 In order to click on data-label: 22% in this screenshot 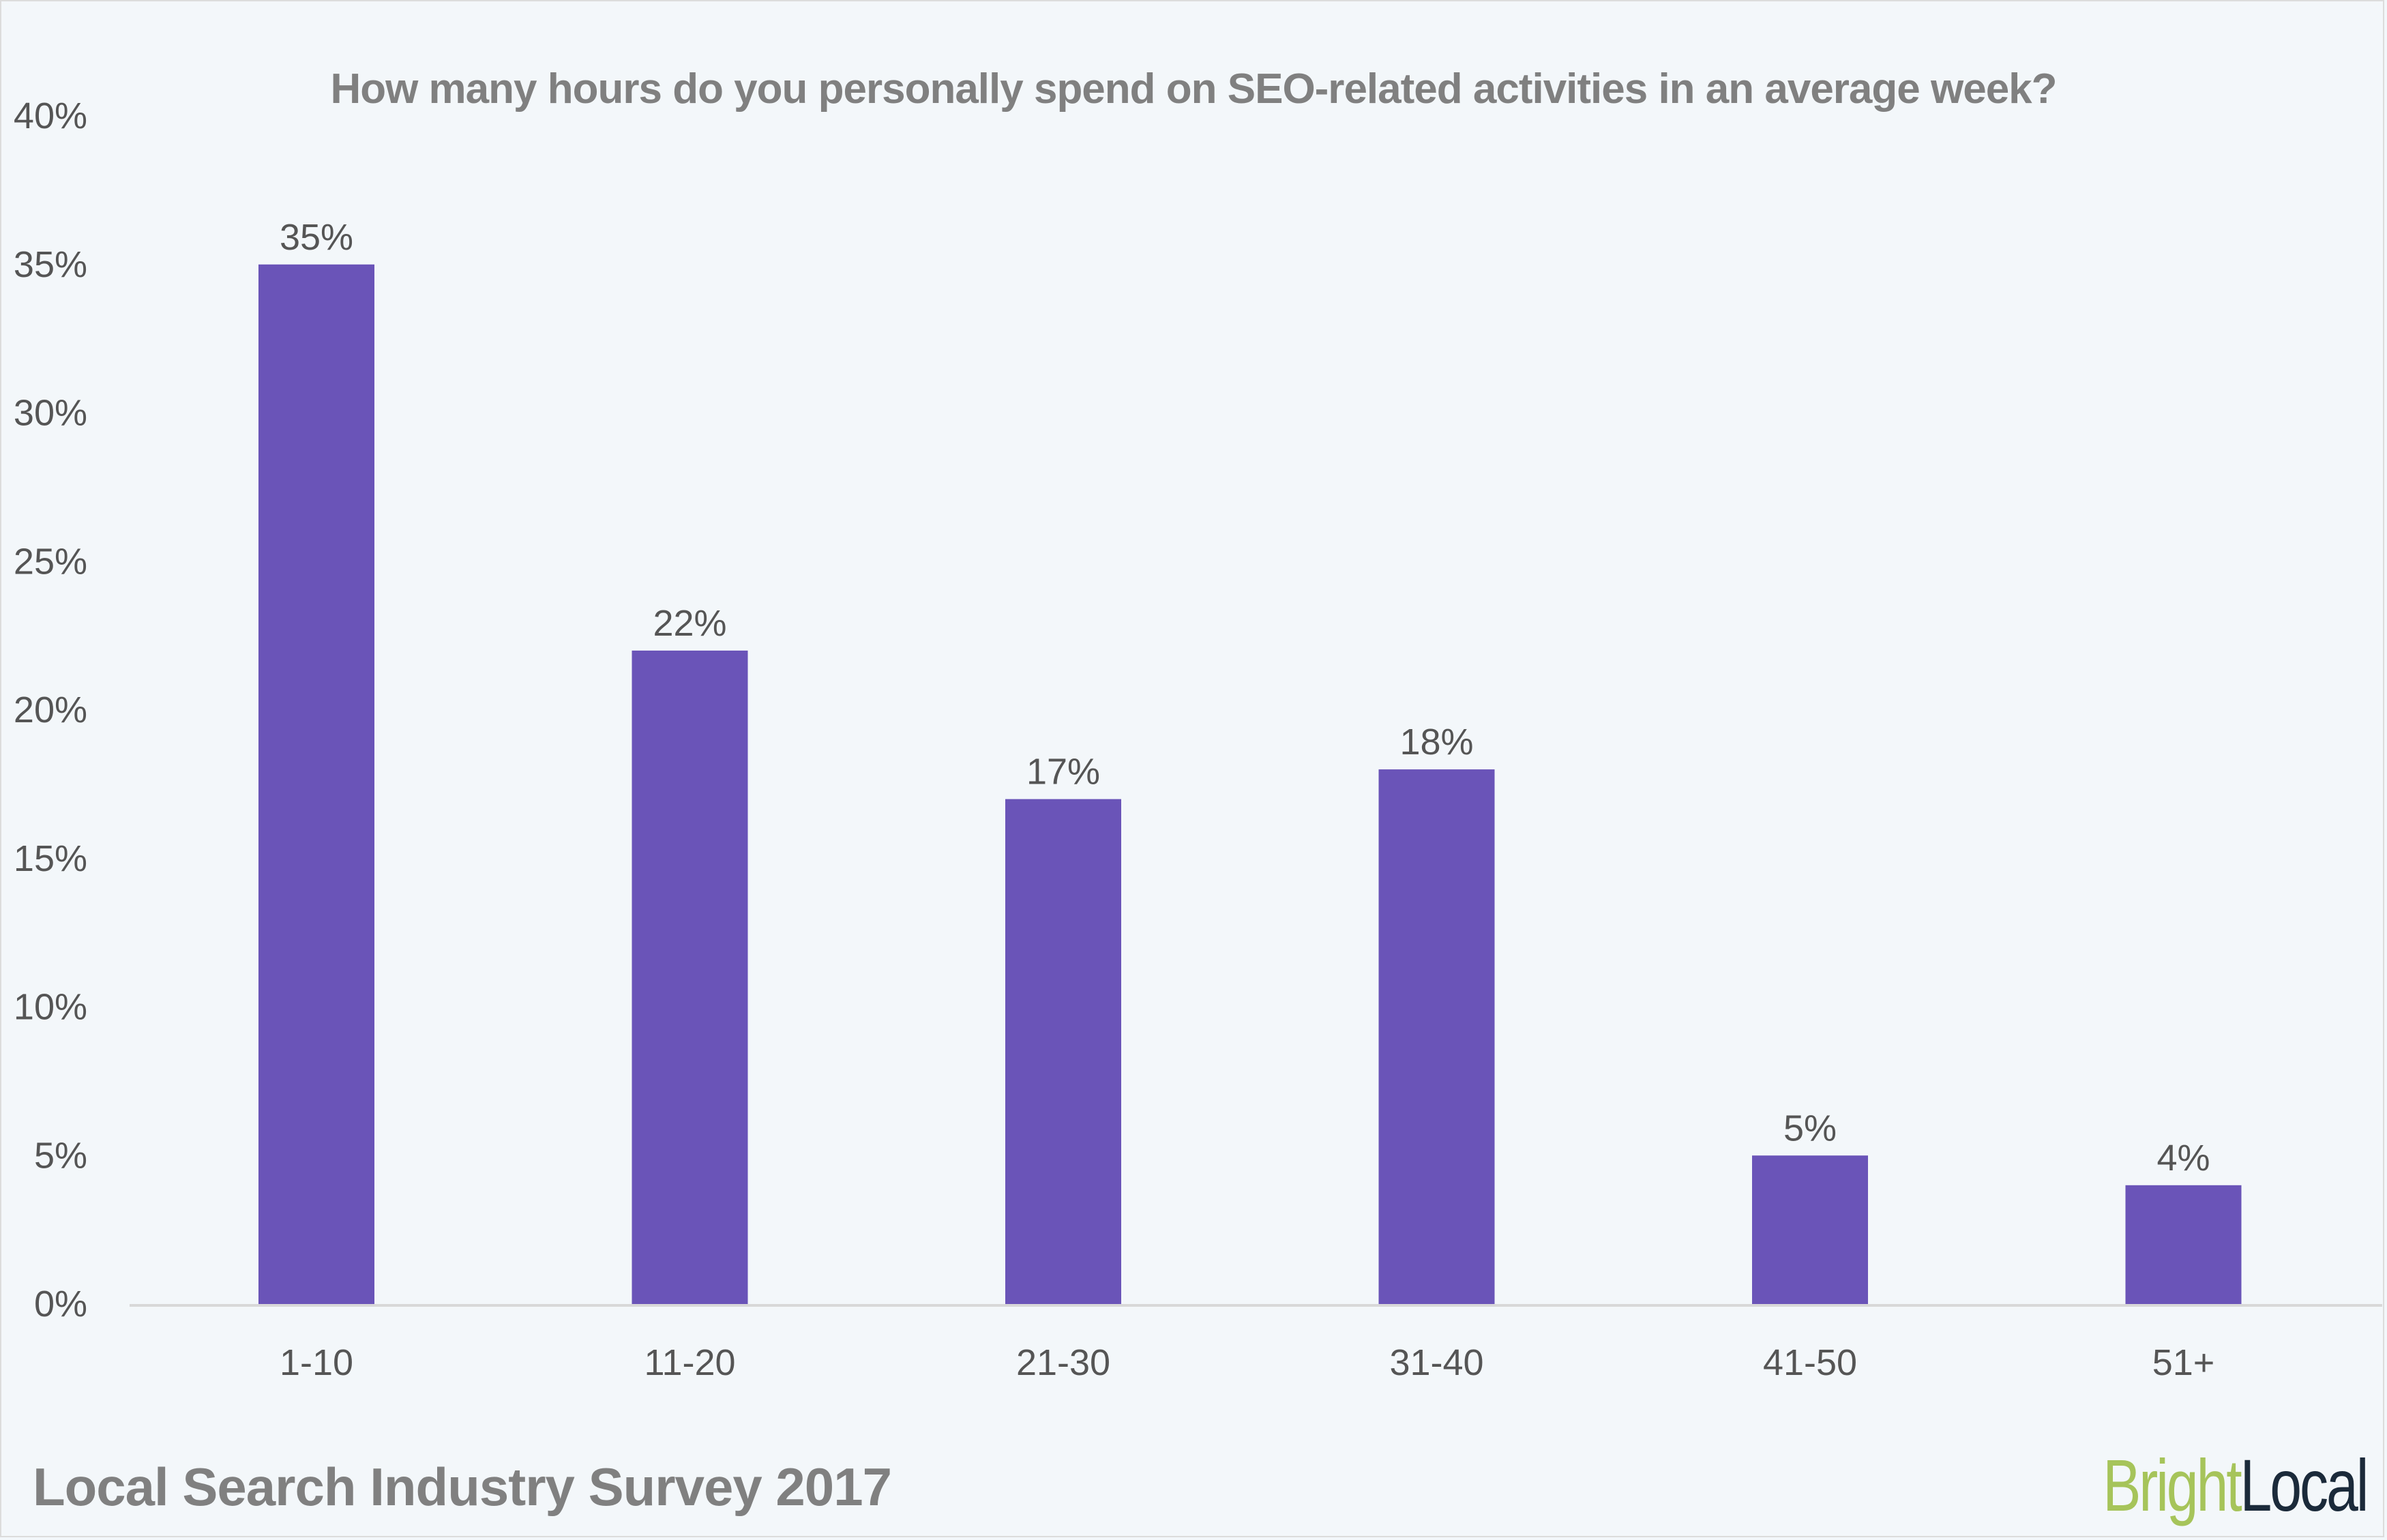, I will do `click(689, 624)`.